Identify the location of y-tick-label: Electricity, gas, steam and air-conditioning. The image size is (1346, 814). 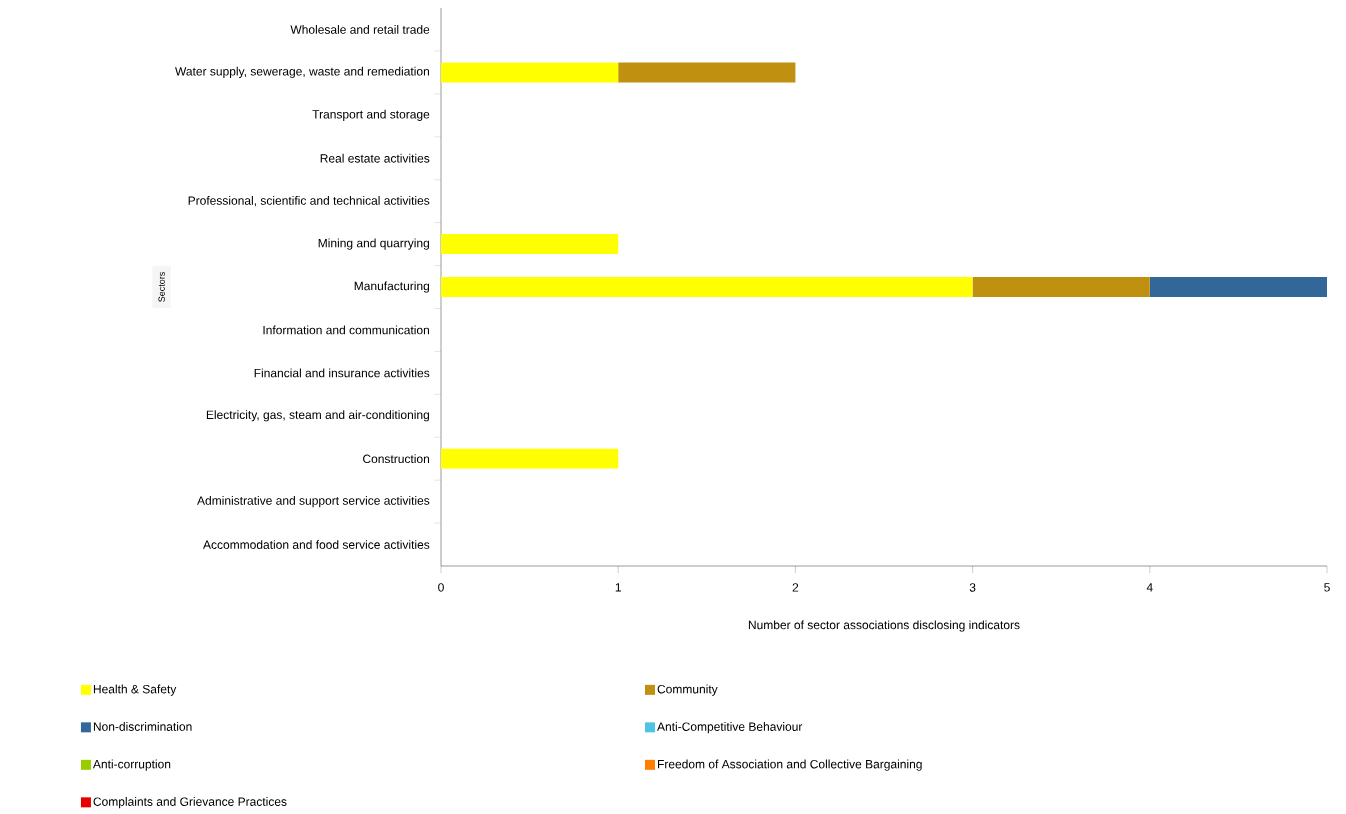
(317, 416).